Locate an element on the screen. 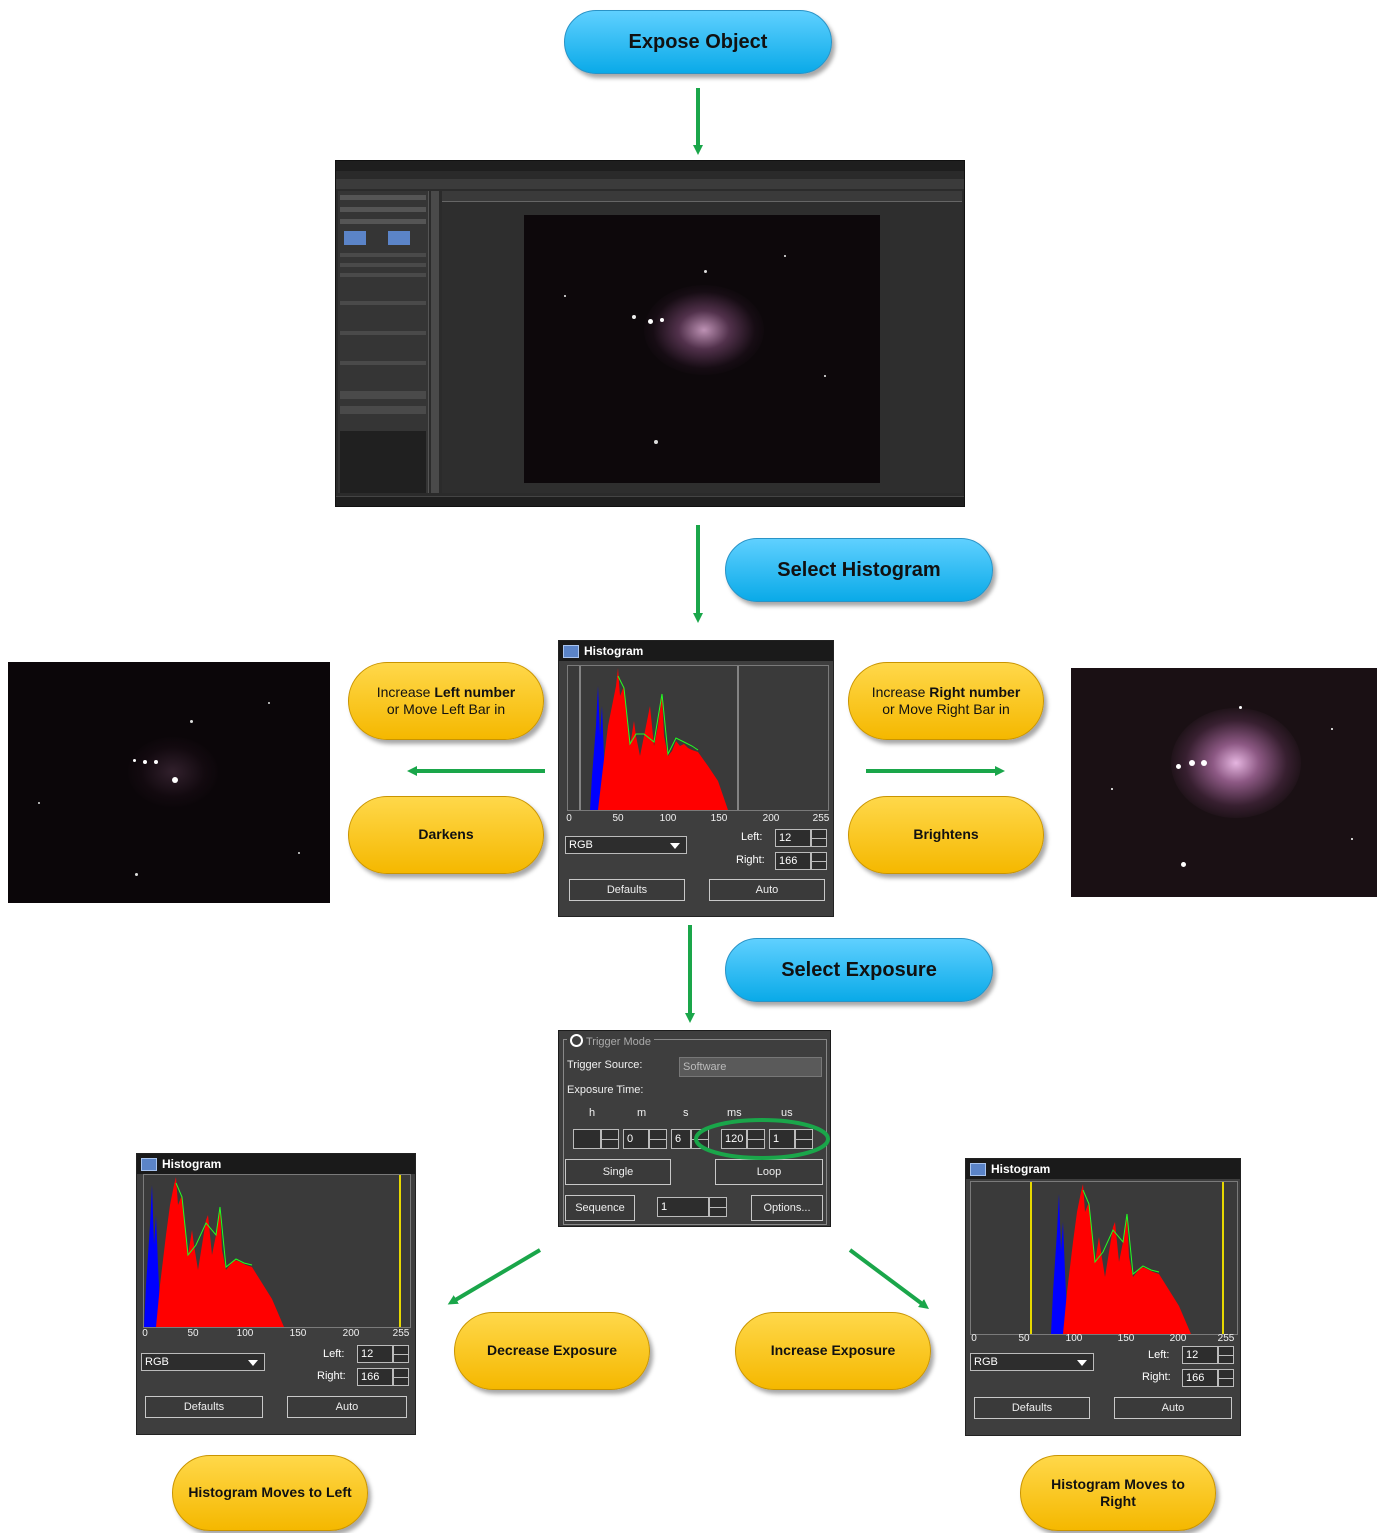 This screenshot has height=1533, width=1382. hours-stepper is located at coordinates (610, 1139).